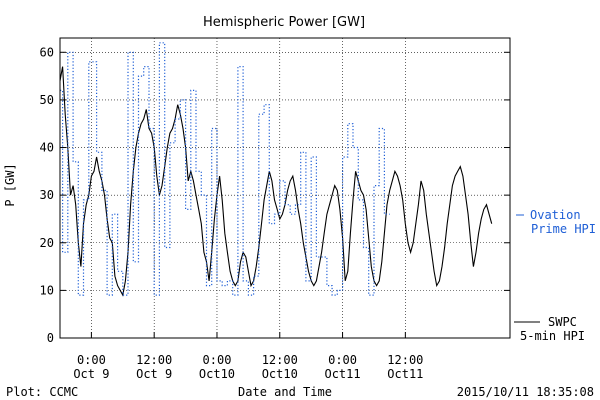 Image resolution: width=600 pixels, height=400 pixels. Describe the element at coordinates (47, 195) in the screenshot. I see `y-tick-label: 30` at that location.